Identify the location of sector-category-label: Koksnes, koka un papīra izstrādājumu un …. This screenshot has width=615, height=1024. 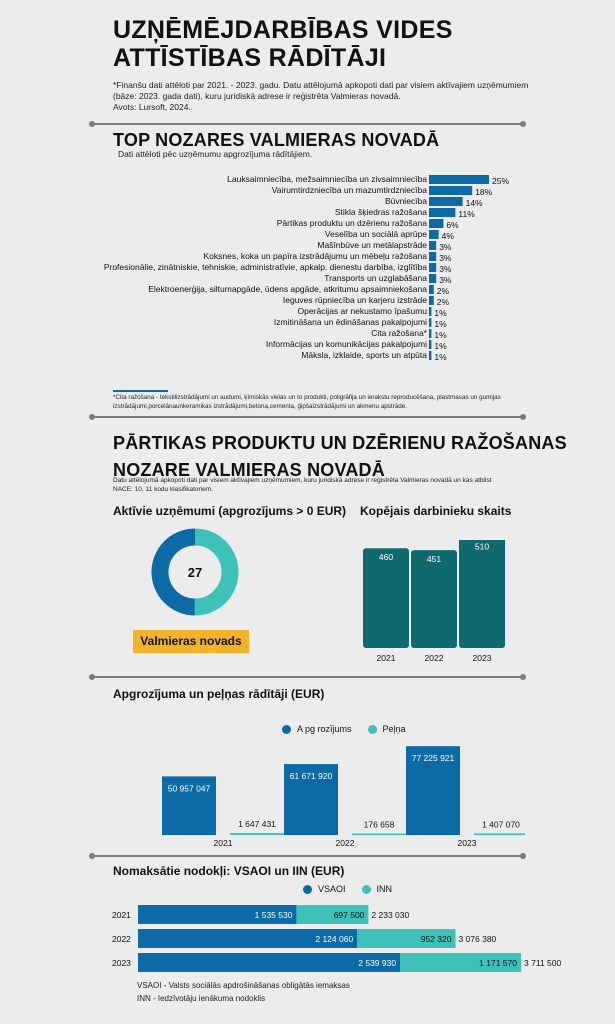
(316, 256).